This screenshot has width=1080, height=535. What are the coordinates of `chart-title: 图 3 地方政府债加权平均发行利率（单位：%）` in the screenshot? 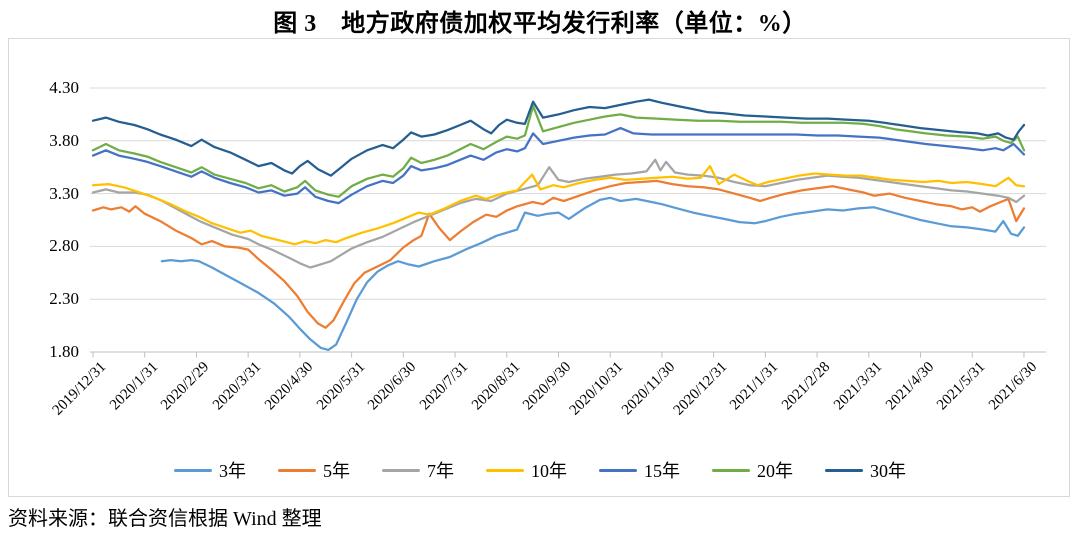 It's located at (540, 24).